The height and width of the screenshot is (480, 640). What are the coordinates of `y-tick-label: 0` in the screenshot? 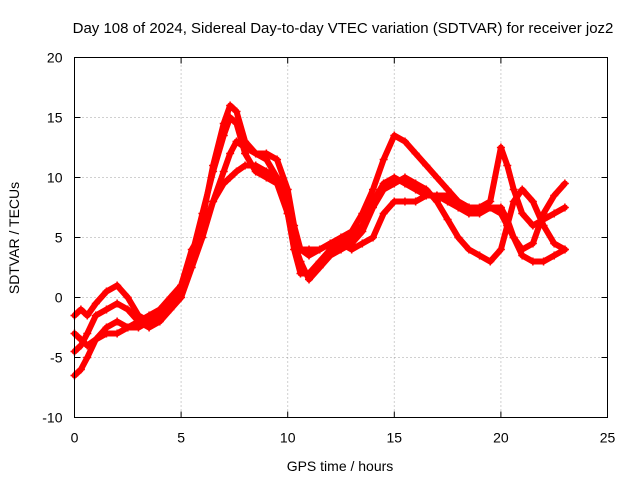 It's located at (59, 298).